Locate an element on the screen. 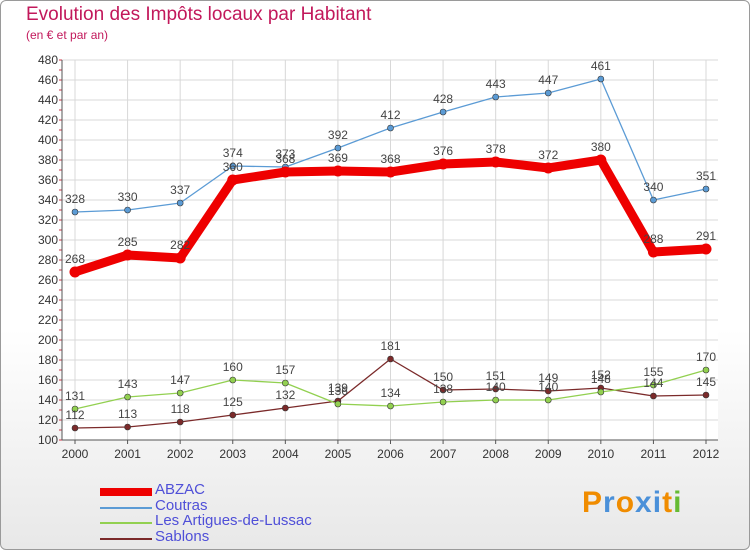  data-label: 443 is located at coordinates (496, 84).